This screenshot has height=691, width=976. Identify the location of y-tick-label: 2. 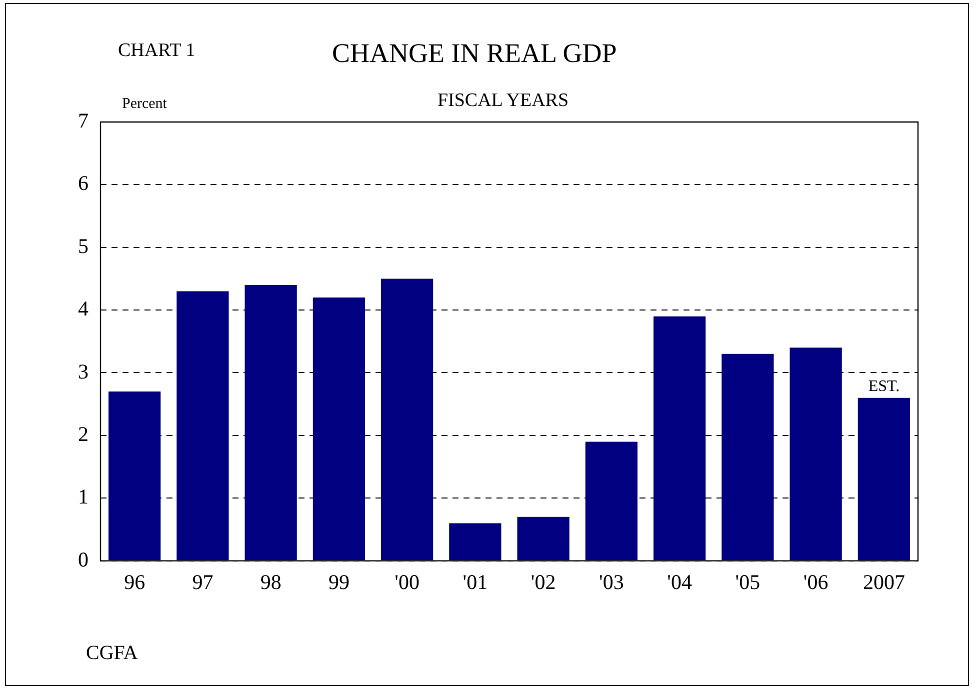
(83, 434).